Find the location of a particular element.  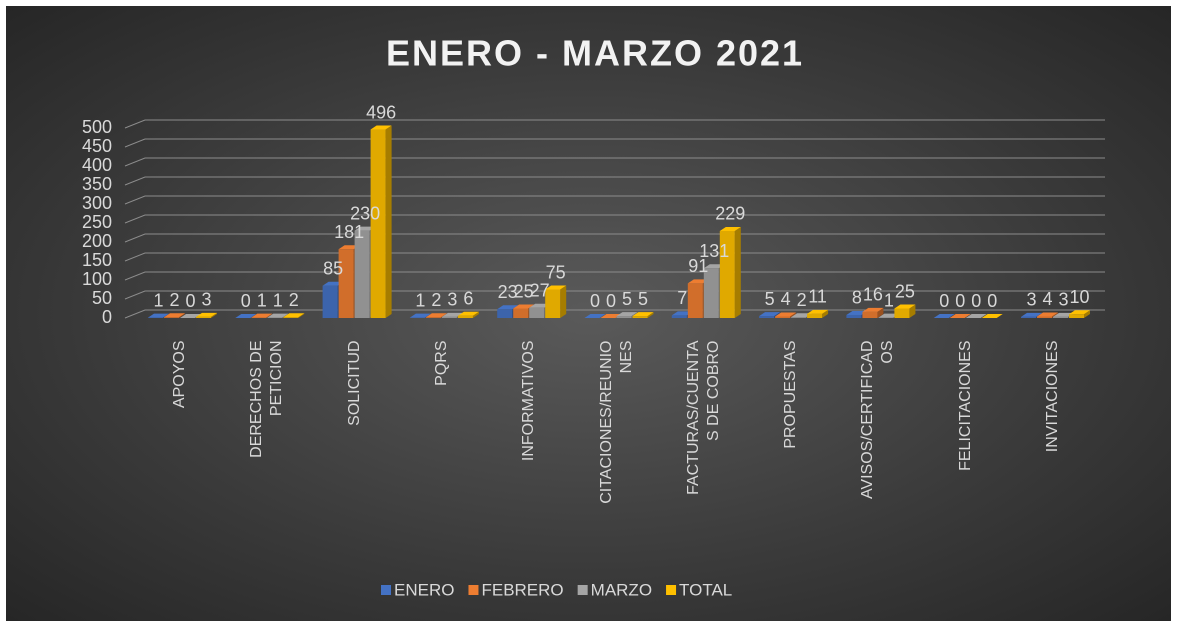

y-tick-label: 200 is located at coordinates (97, 241).